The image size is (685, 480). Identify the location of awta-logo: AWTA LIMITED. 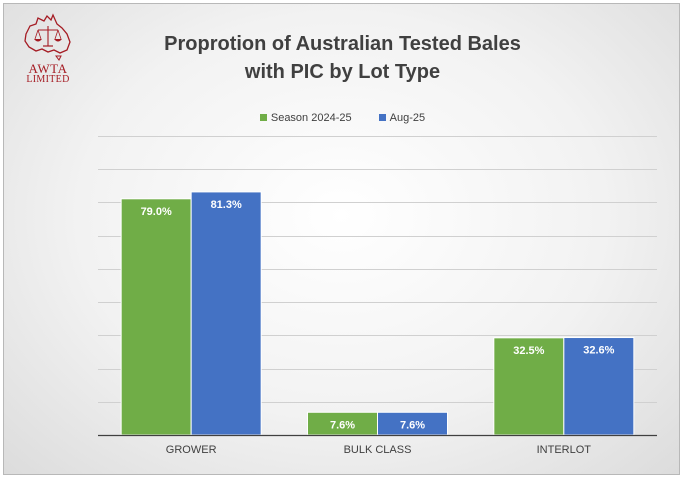
(48, 50).